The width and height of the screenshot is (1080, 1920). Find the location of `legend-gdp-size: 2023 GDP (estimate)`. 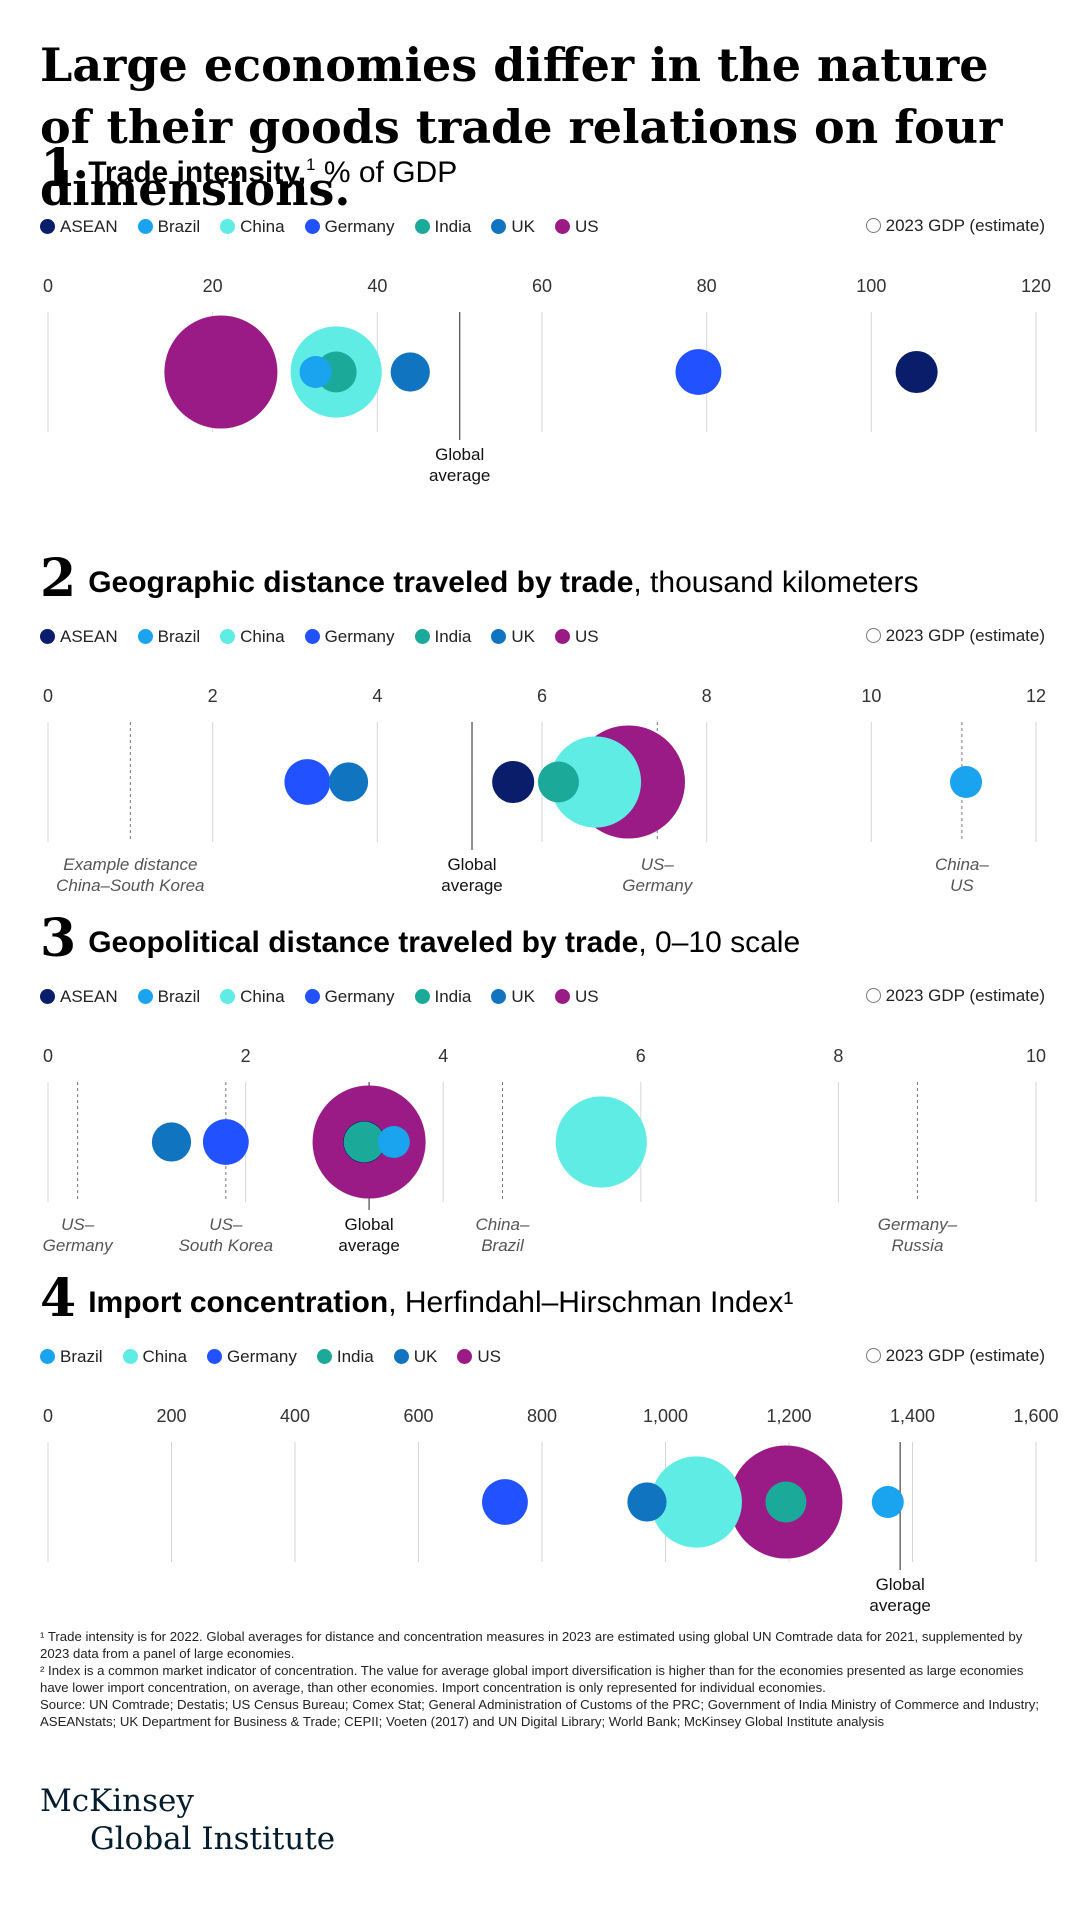

legend-gdp-size: 2023 GDP (estimate) is located at coordinates (955, 996).